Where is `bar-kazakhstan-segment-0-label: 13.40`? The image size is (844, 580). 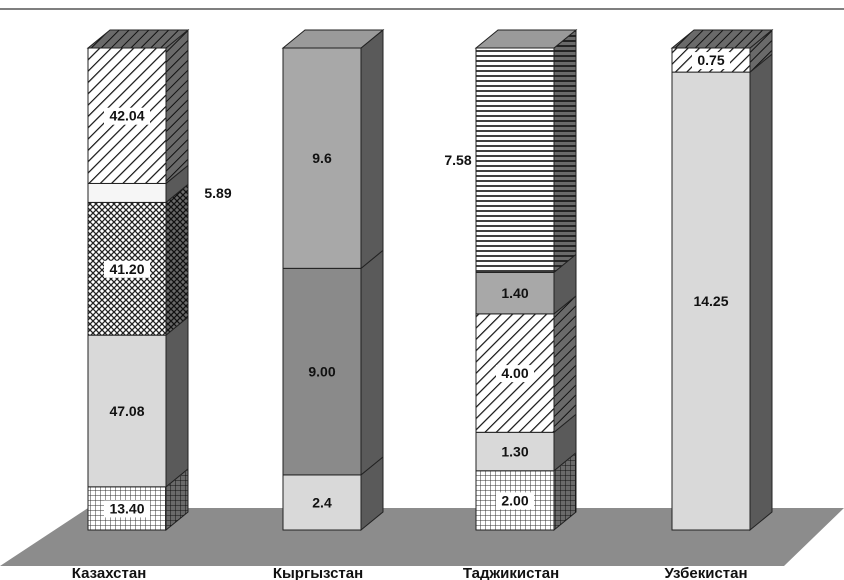 bar-kazakhstan-segment-0-label: 13.40 is located at coordinates (126, 508).